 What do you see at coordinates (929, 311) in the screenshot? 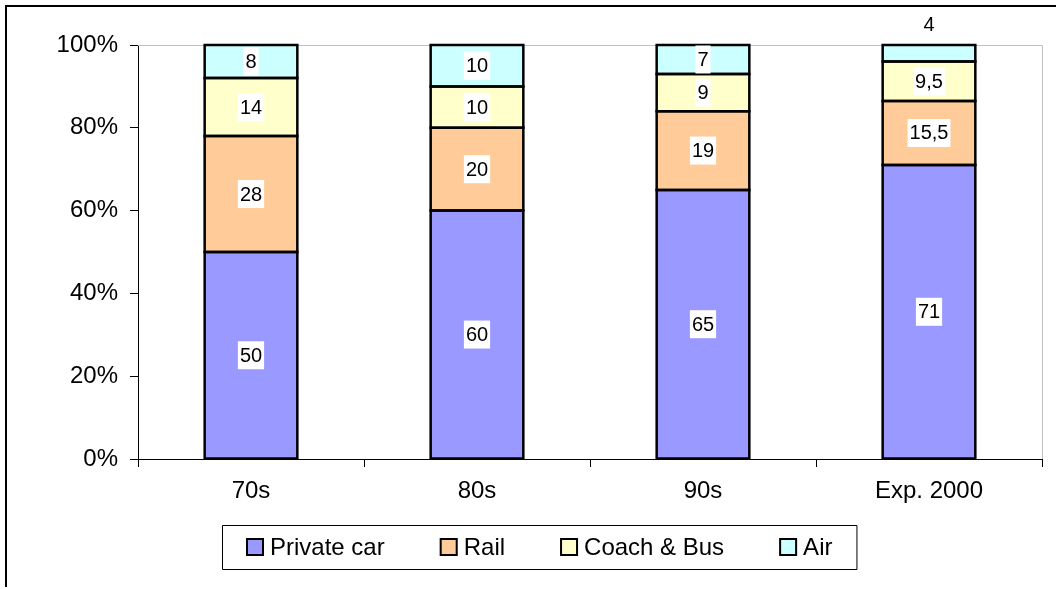
I see `data-label: 71` at bounding box center [929, 311].